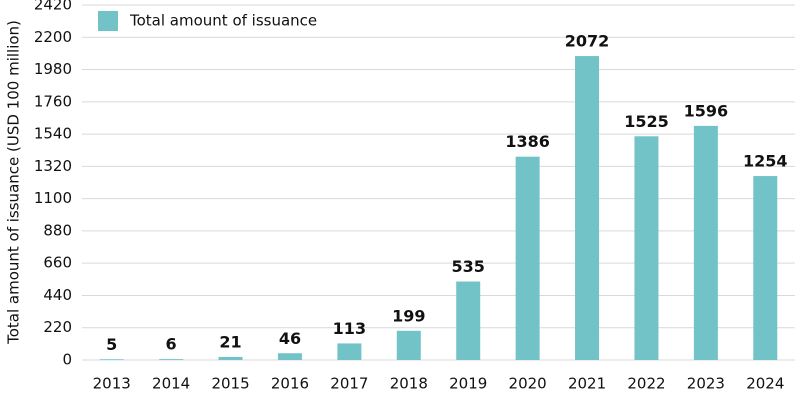 Image resolution: width=800 pixels, height=398 pixels. Describe the element at coordinates (587, 384) in the screenshot. I see `x-tick-label: 2021` at that location.